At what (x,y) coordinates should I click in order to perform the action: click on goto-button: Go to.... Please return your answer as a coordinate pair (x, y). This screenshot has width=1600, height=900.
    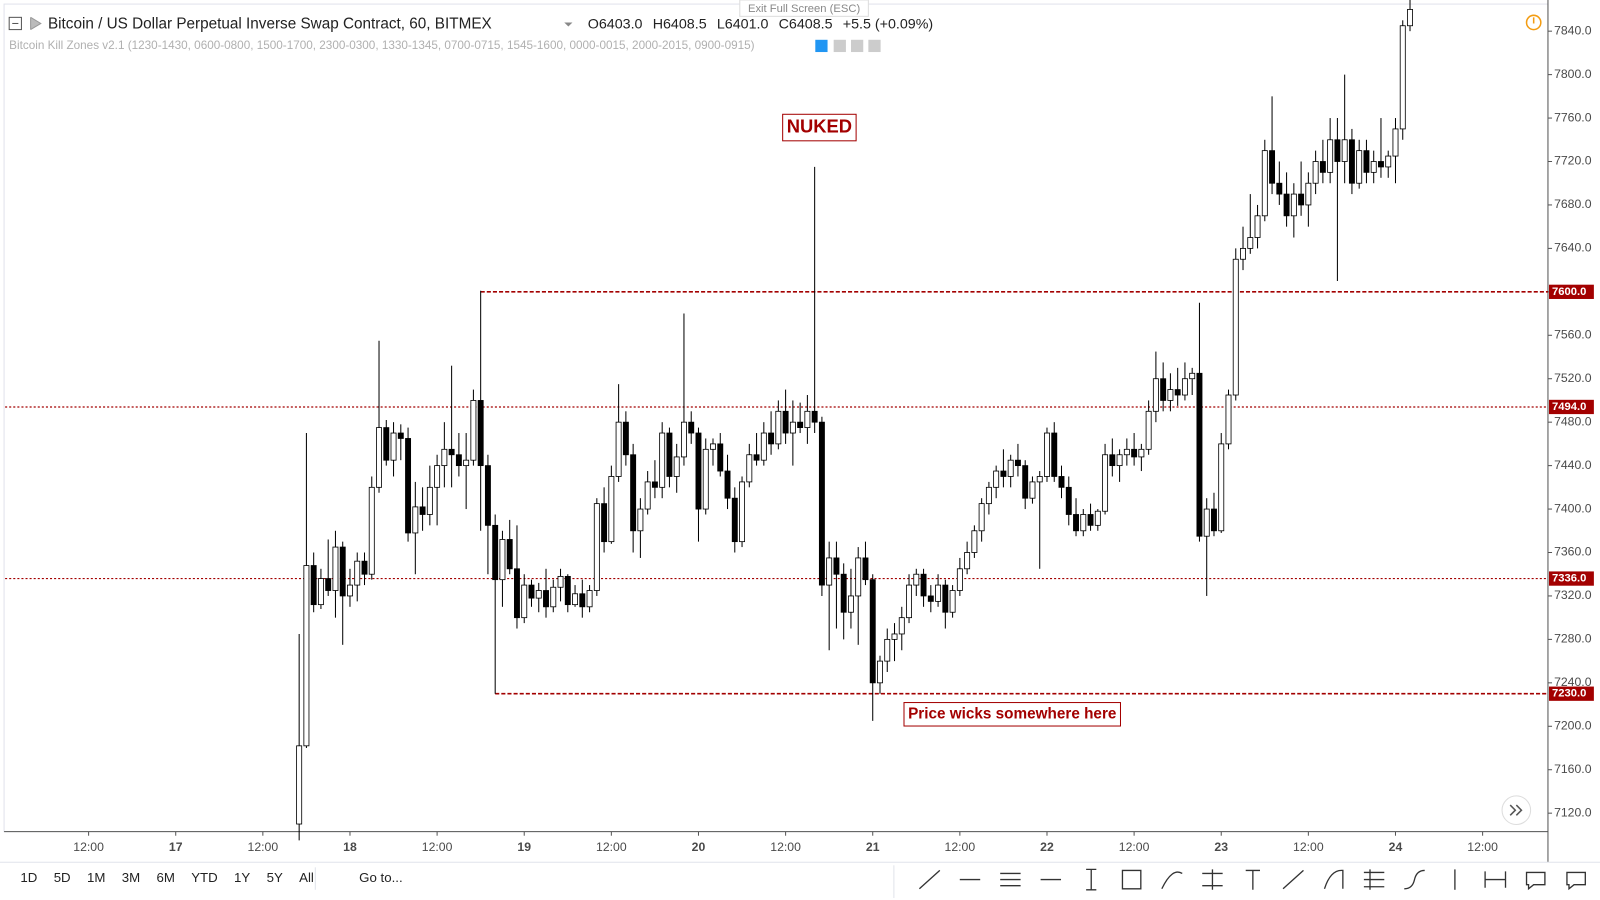
    Looking at the image, I should click on (380, 877).